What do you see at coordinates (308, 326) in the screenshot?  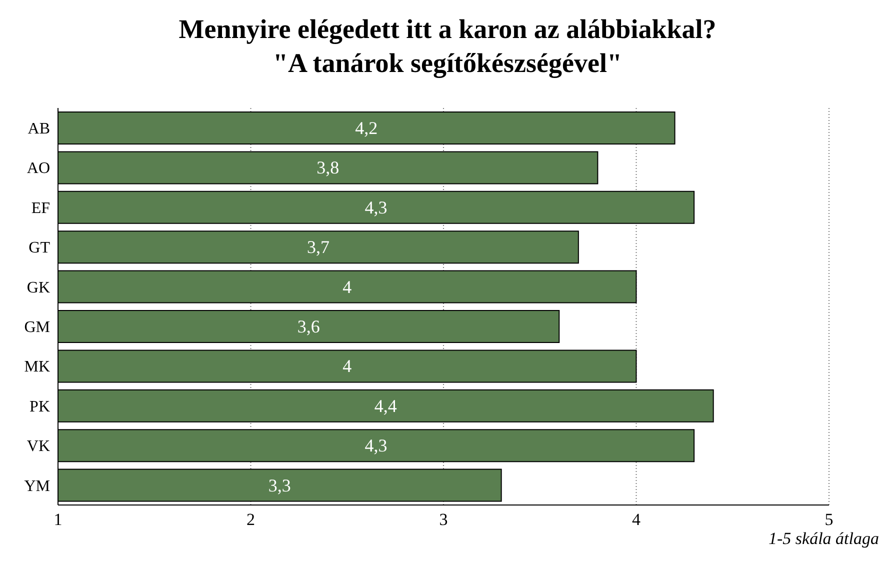 I see `data-label: 3,6` at bounding box center [308, 326].